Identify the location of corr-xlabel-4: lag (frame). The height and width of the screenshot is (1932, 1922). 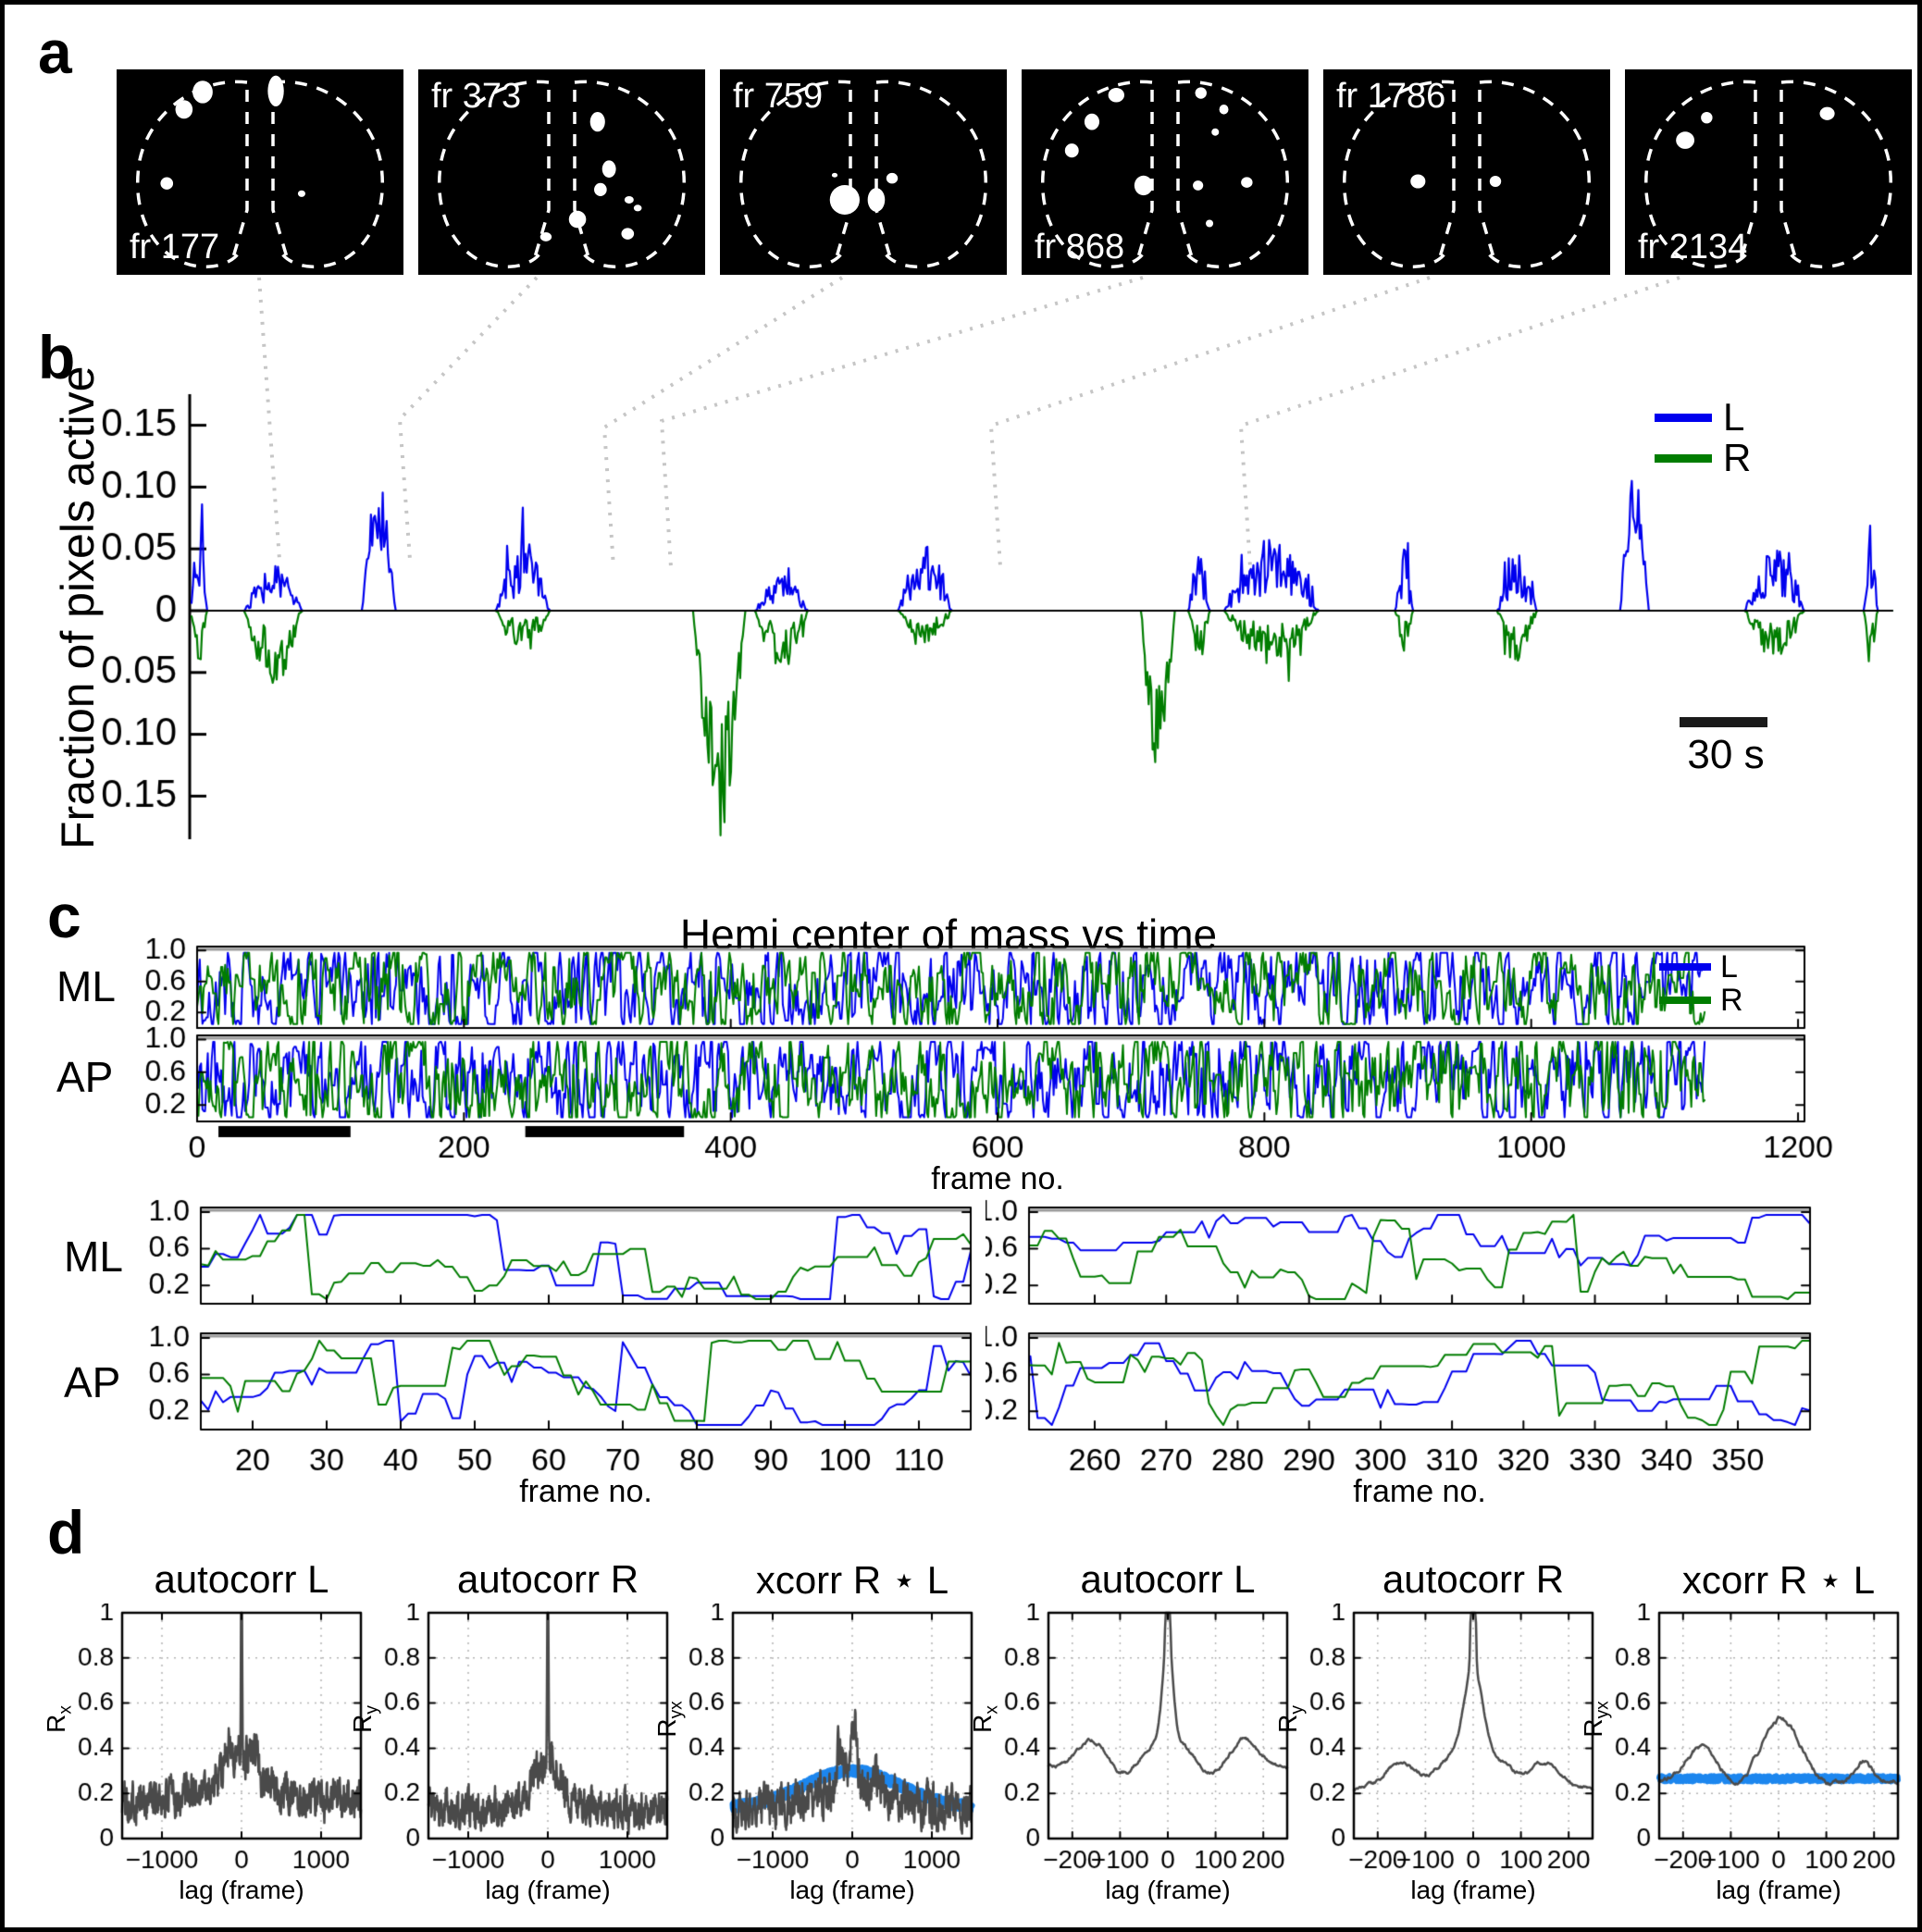
(1168, 1890).